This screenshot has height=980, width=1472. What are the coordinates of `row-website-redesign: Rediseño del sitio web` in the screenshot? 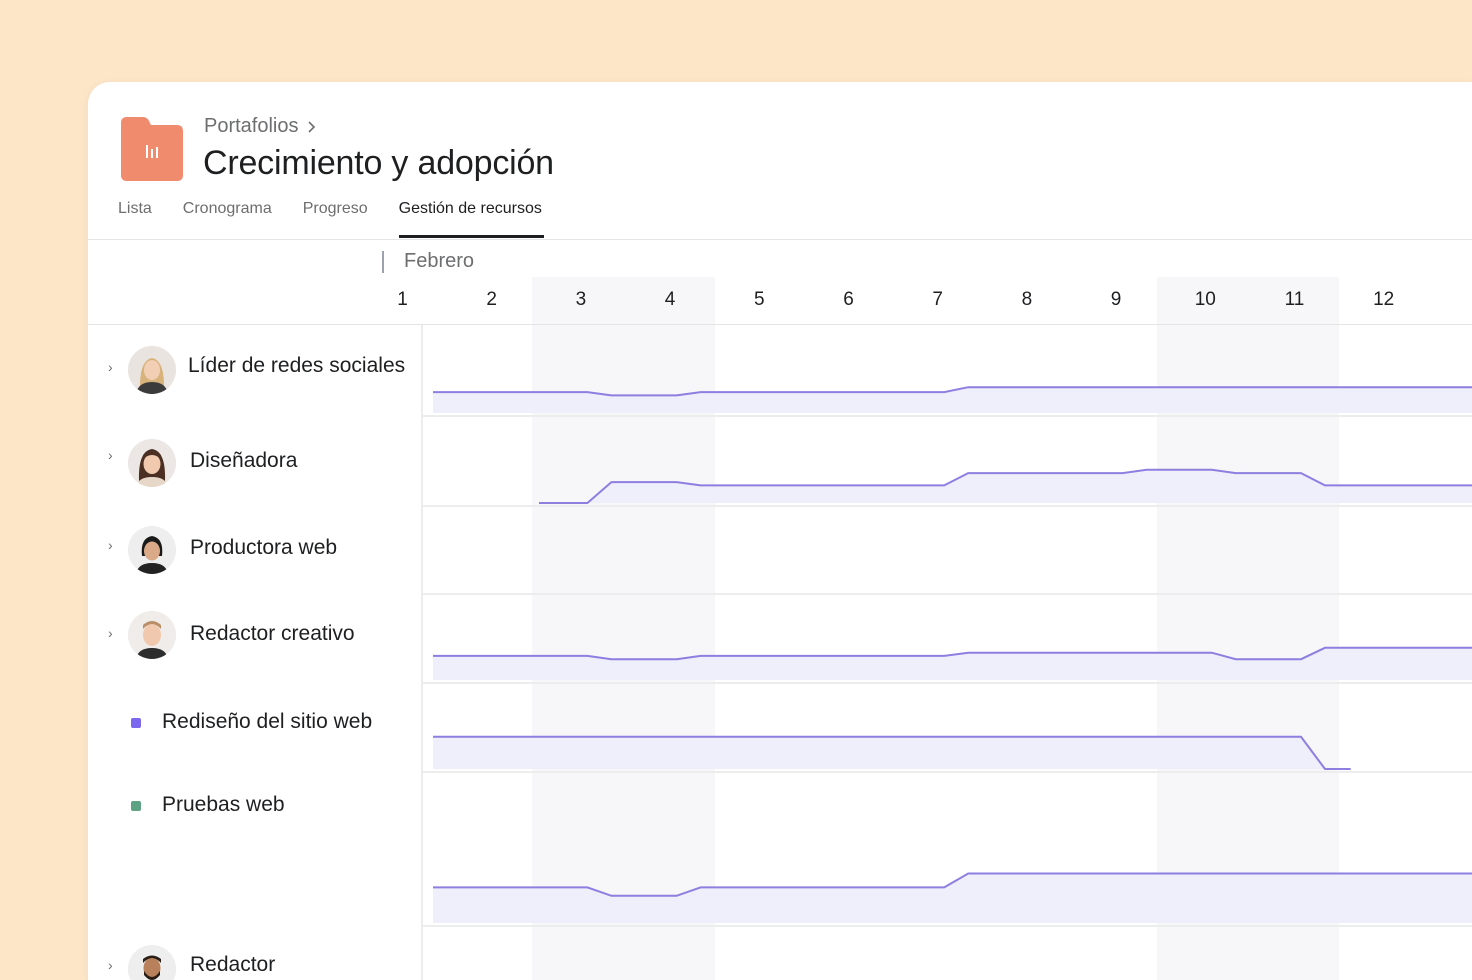 It's located at (780, 727).